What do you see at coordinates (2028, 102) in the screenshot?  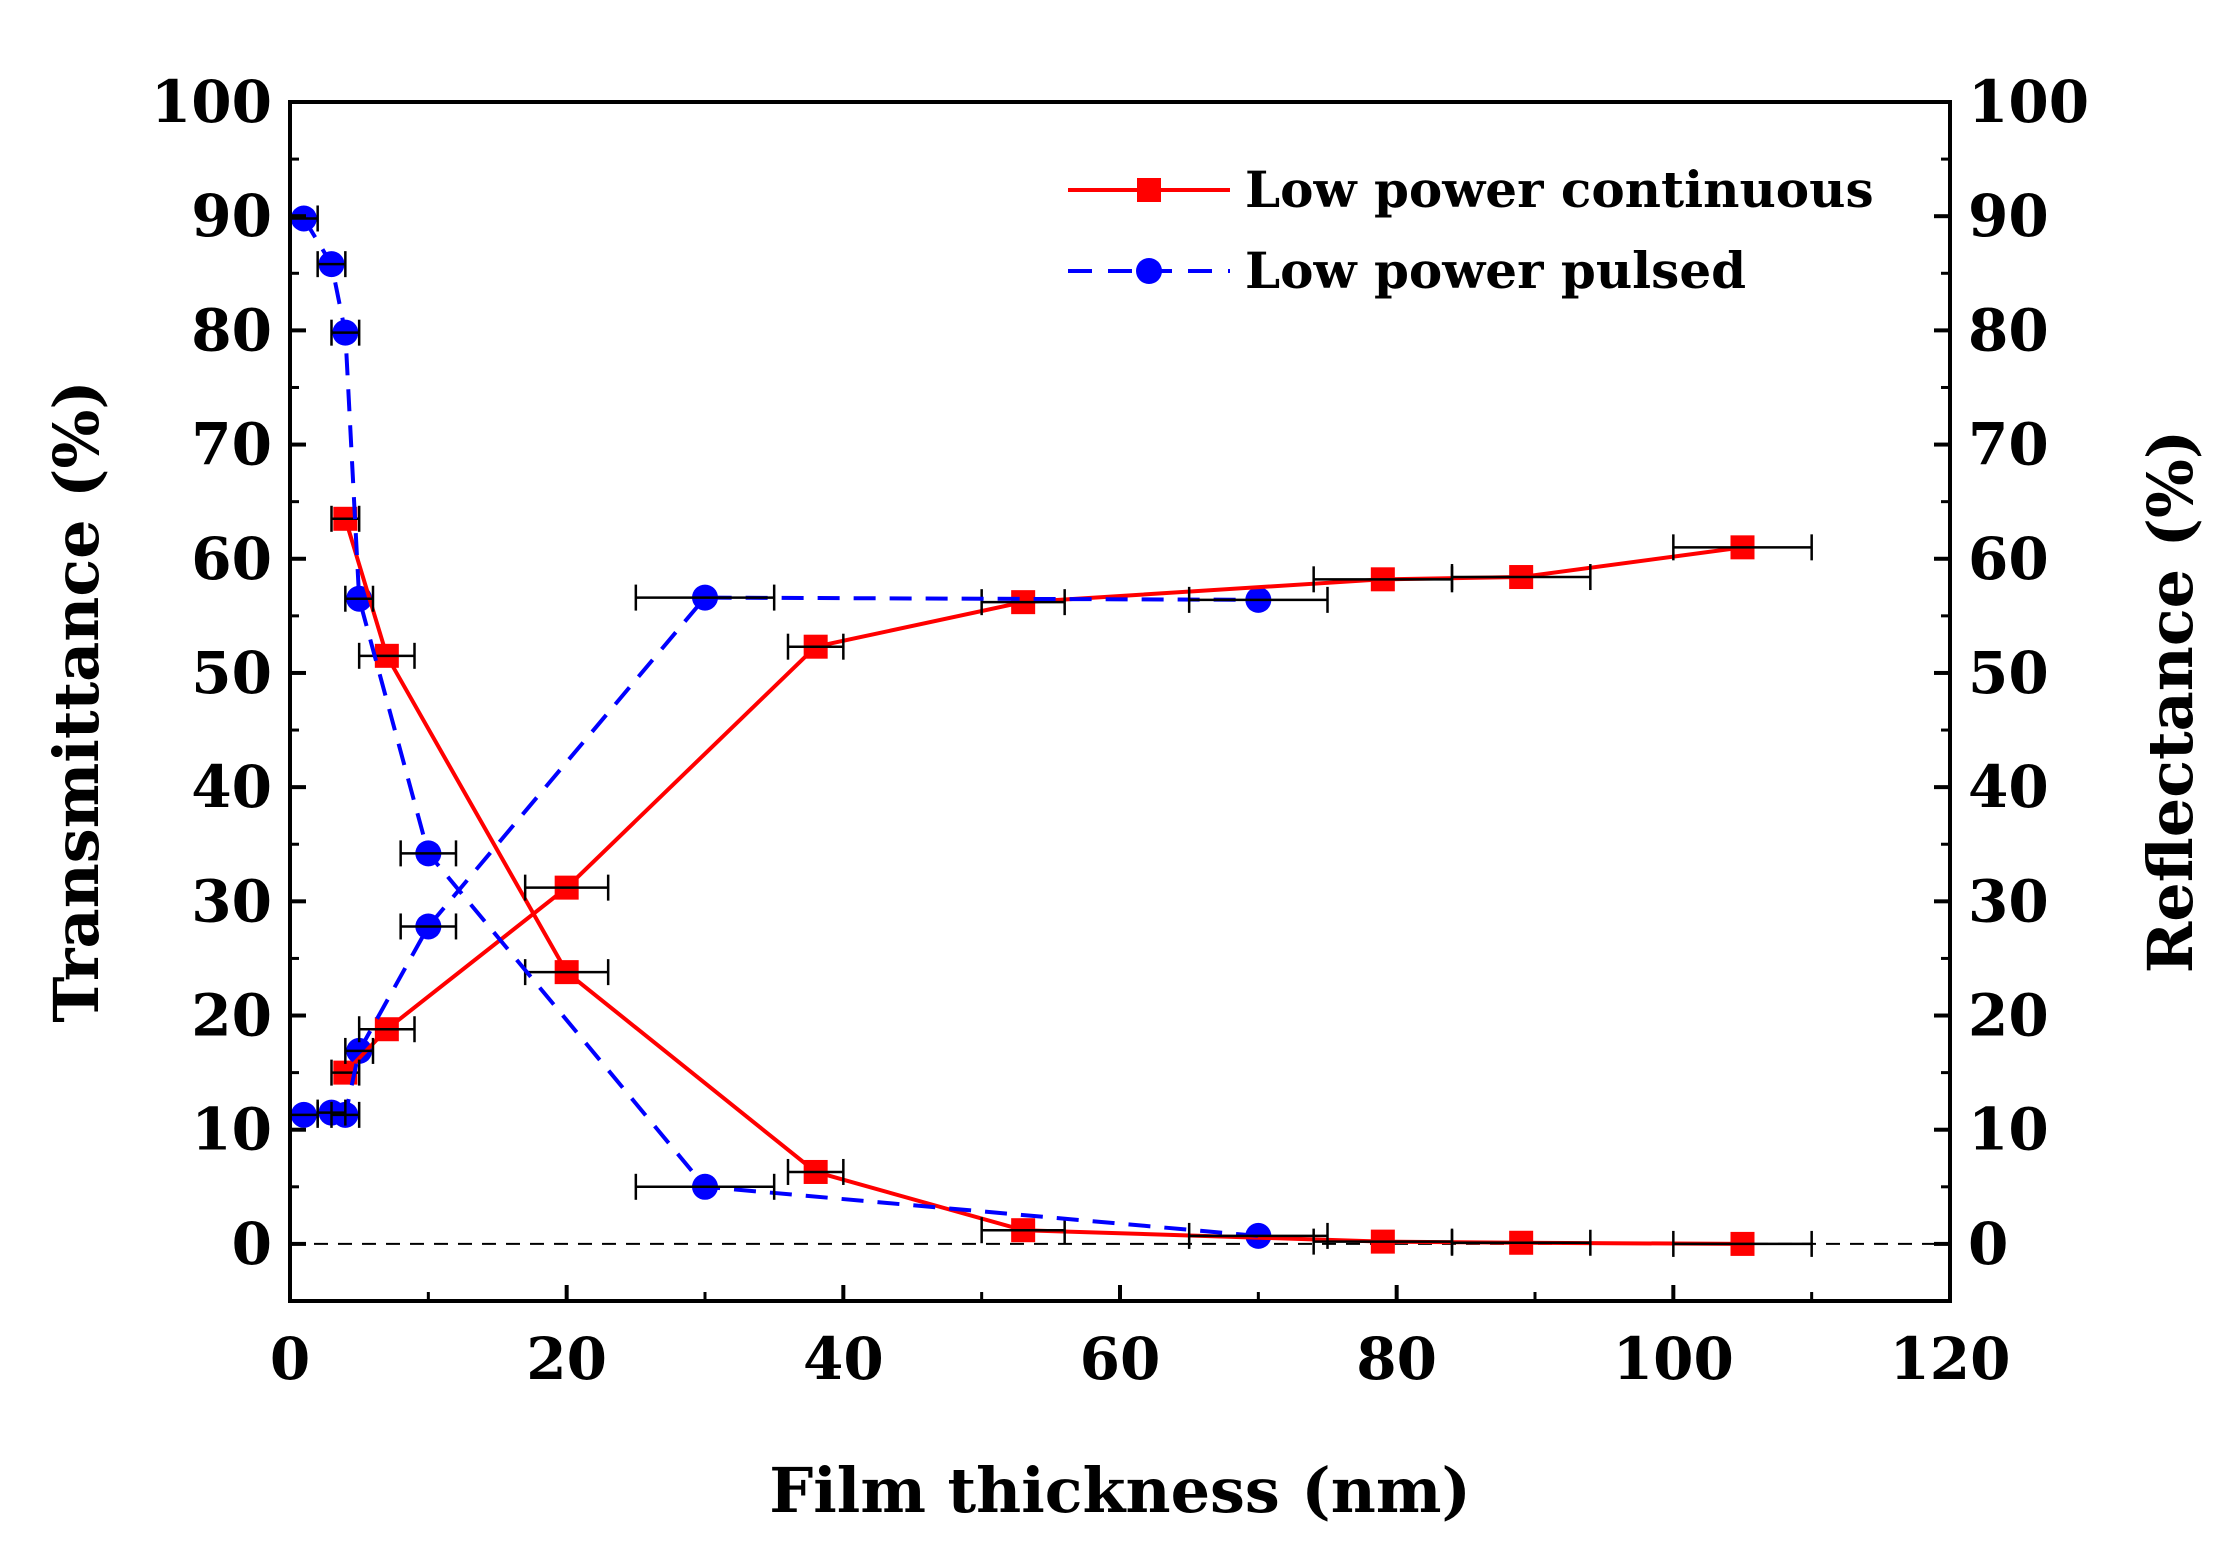 I see `y-right-tick-label: 100` at bounding box center [2028, 102].